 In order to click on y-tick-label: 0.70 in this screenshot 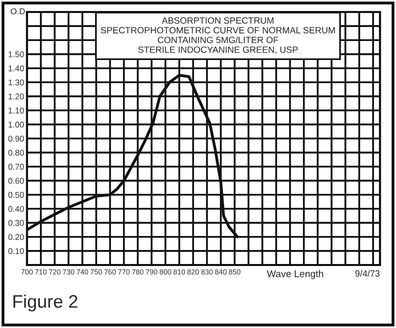, I will do `click(16, 167)`.